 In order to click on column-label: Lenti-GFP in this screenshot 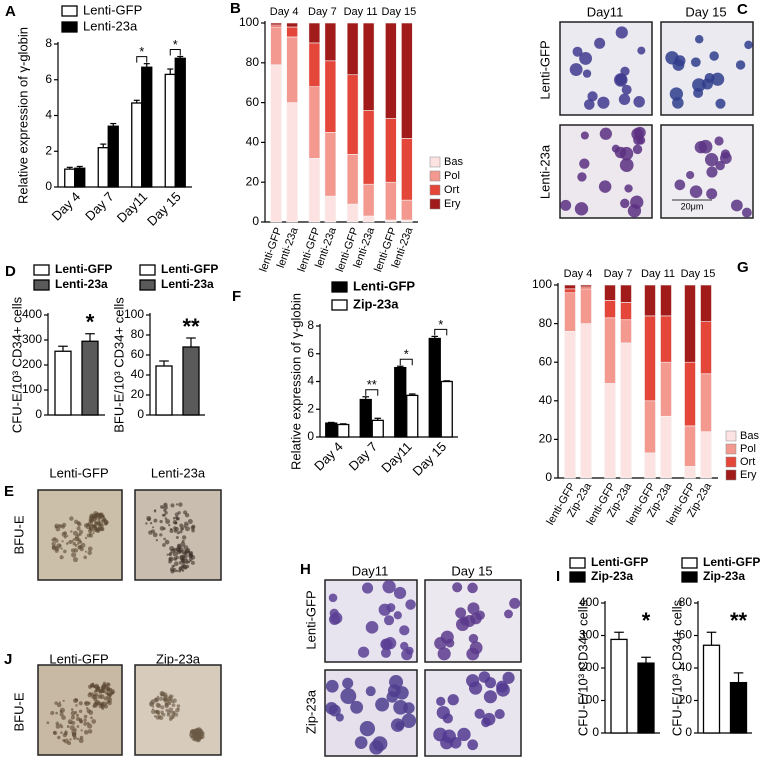, I will do `click(78, 658)`.